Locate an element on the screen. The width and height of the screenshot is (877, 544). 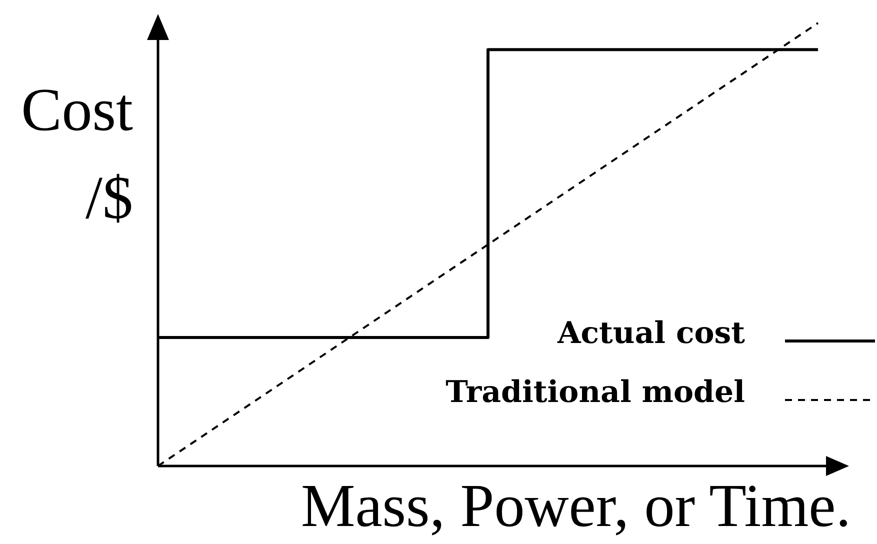
legend-label: Actual cost is located at coordinates (651, 333).